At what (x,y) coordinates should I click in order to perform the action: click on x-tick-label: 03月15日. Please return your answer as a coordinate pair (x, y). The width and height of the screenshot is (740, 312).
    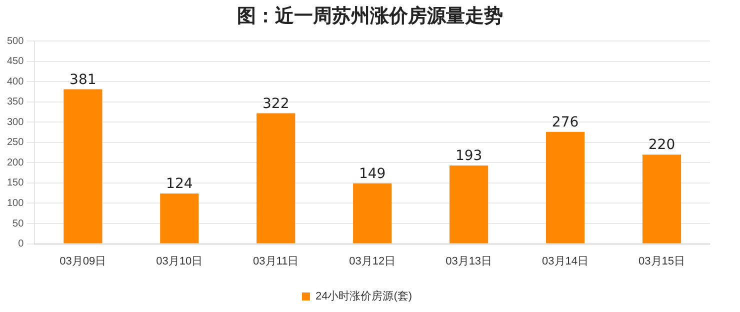
    Looking at the image, I should click on (662, 261).